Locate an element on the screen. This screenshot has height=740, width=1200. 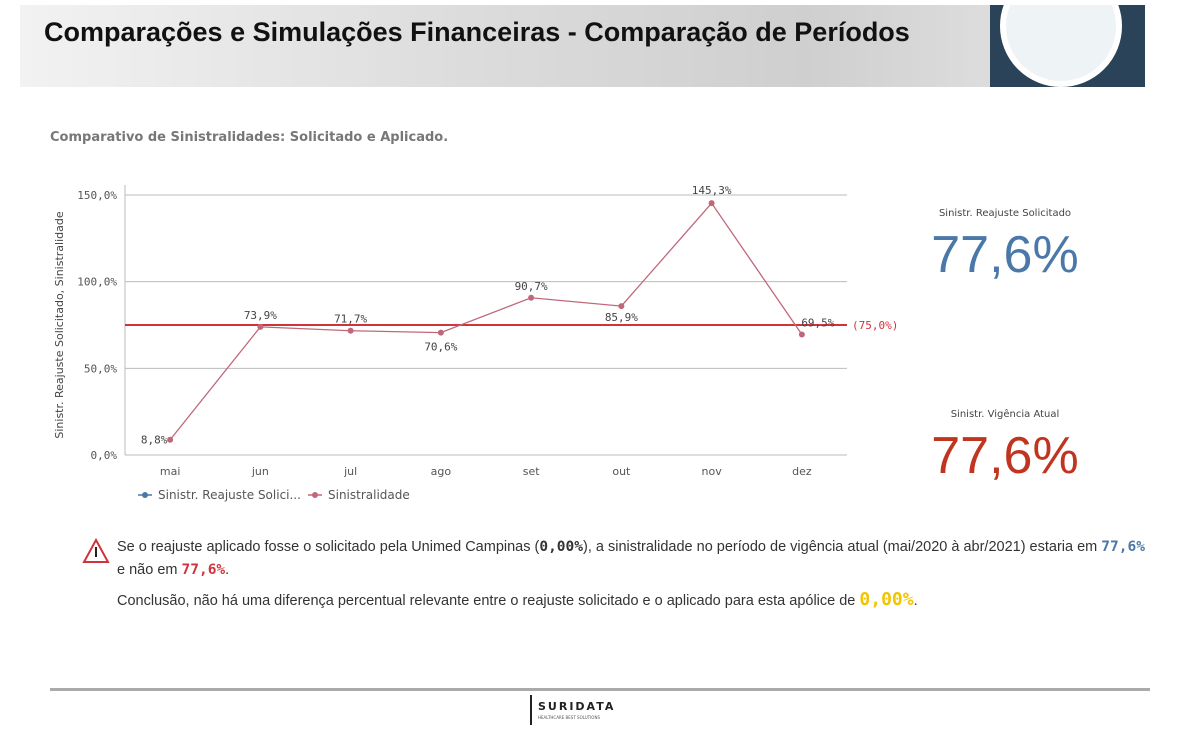
warning-icon is located at coordinates (96, 550).